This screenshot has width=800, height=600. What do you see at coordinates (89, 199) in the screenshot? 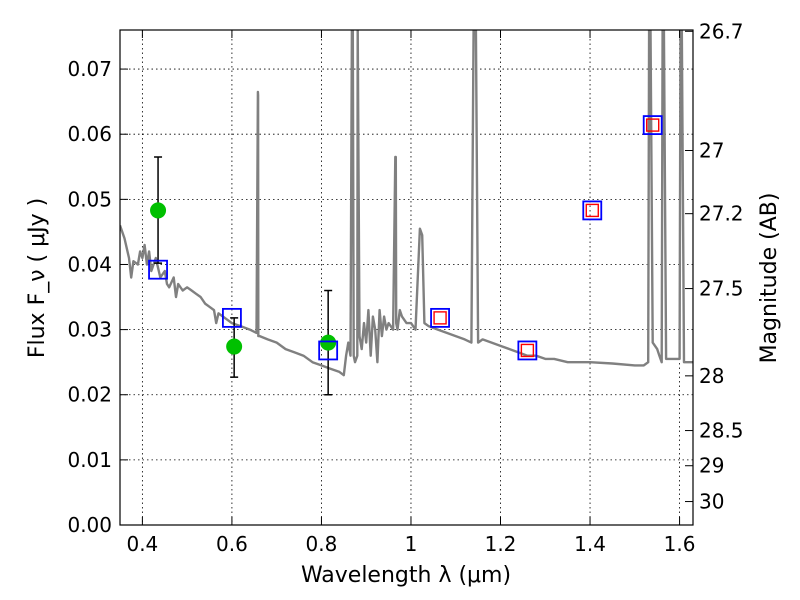
I see `y-tick-label: 0.05` at bounding box center [89, 199].